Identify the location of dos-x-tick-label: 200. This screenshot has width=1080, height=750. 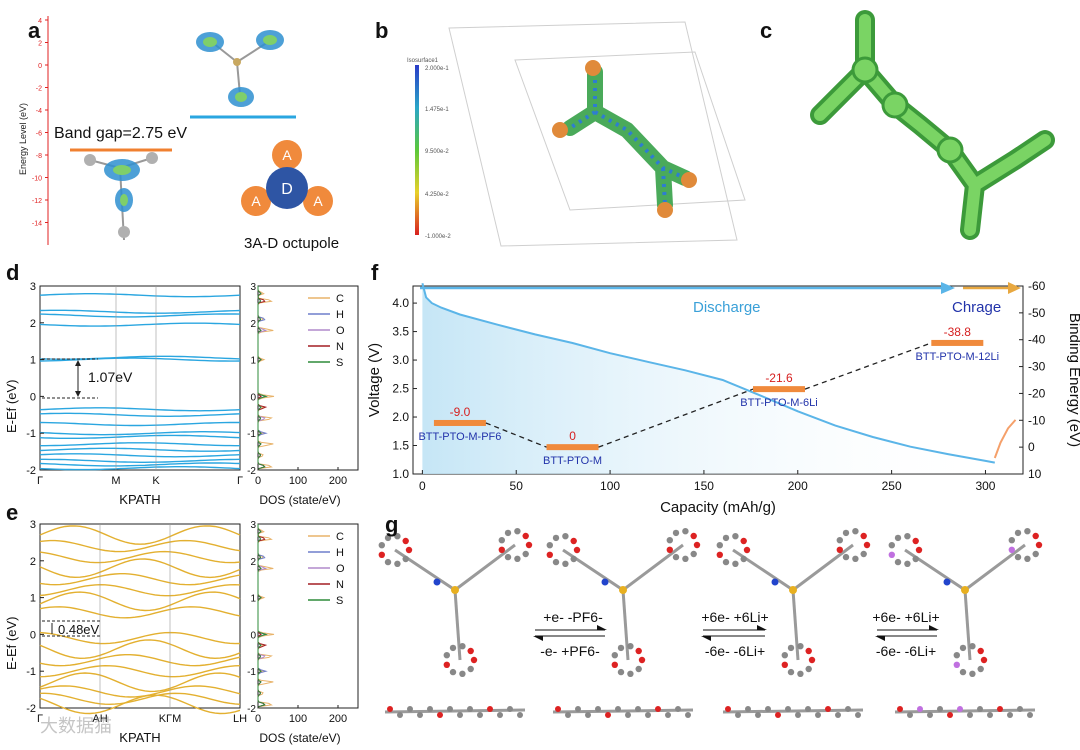
(338, 719).